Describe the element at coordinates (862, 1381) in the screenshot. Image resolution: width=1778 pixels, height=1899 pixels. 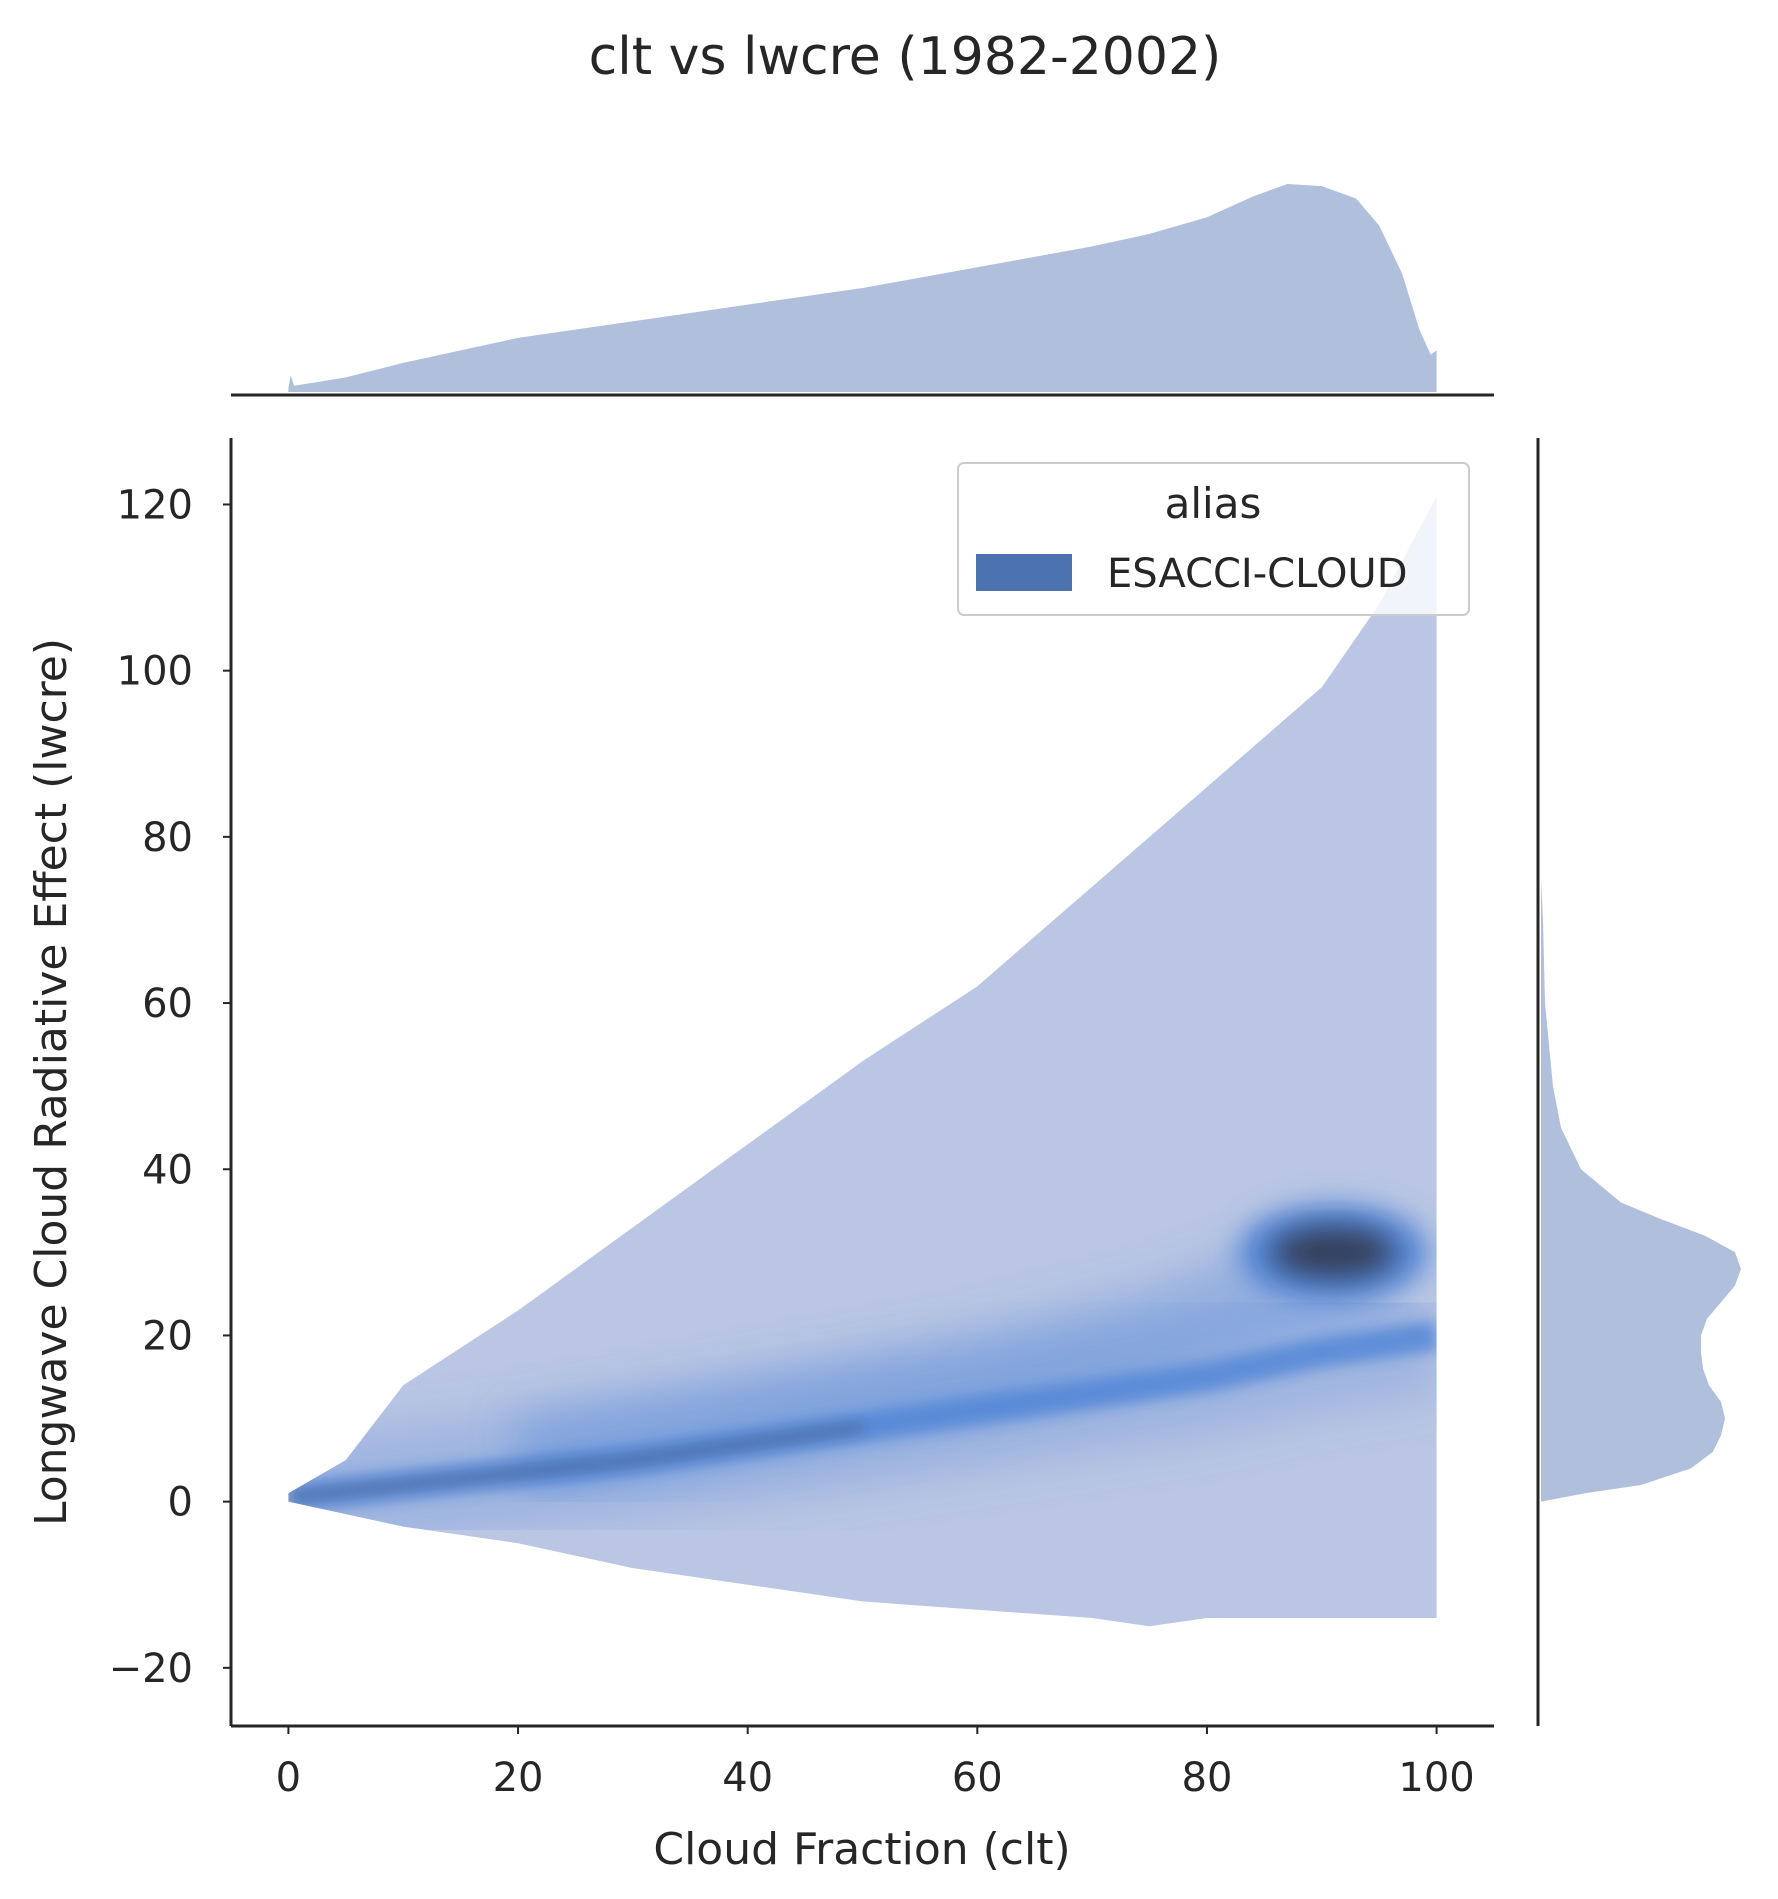
I see `histogram-density-layers` at that location.